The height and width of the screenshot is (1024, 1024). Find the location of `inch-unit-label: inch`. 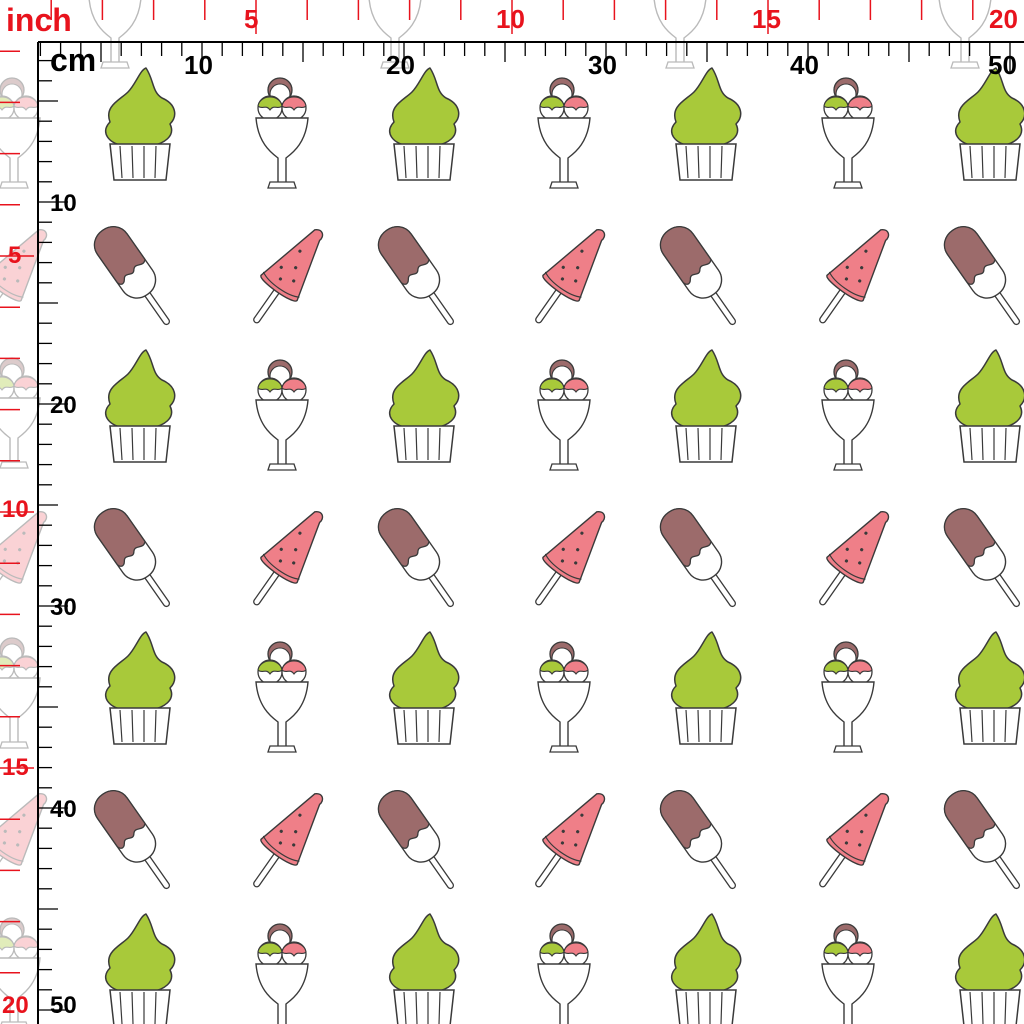

inch-unit-label: inch is located at coordinates (39, 20).